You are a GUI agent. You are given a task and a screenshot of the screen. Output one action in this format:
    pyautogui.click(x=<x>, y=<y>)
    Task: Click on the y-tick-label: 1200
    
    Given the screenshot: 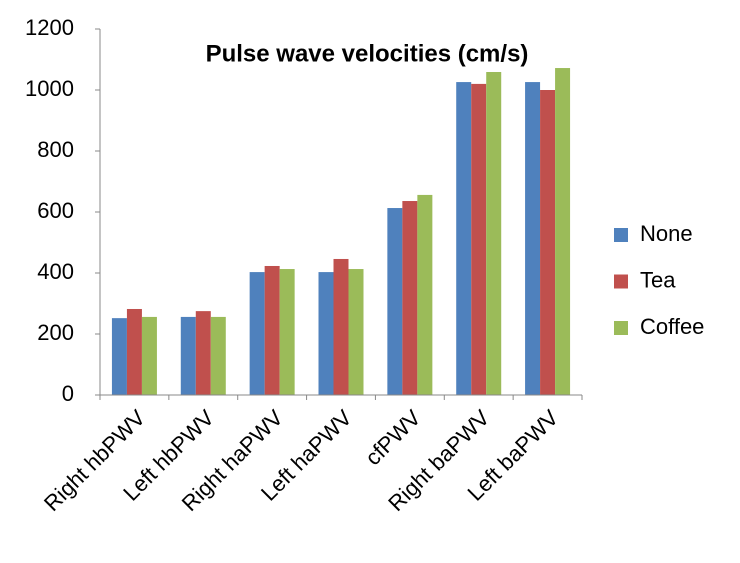 What is the action you would take?
    pyautogui.click(x=49, y=27)
    